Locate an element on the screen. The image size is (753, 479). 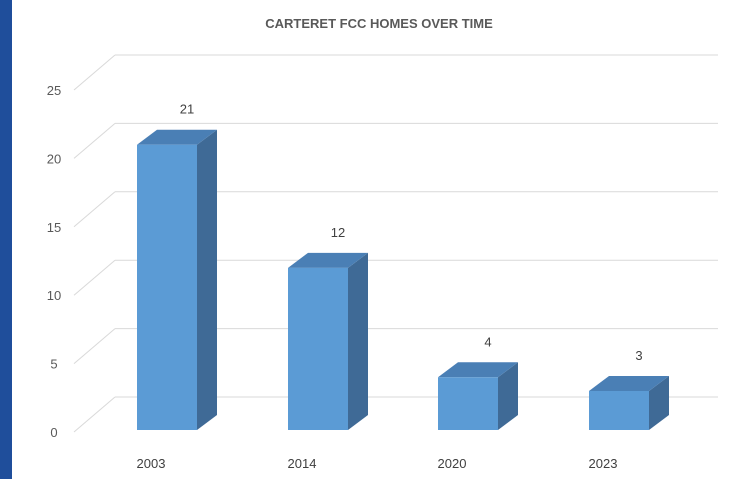
x-axis-categories: 2003 2014 2020 2023 is located at coordinates (377, 463).